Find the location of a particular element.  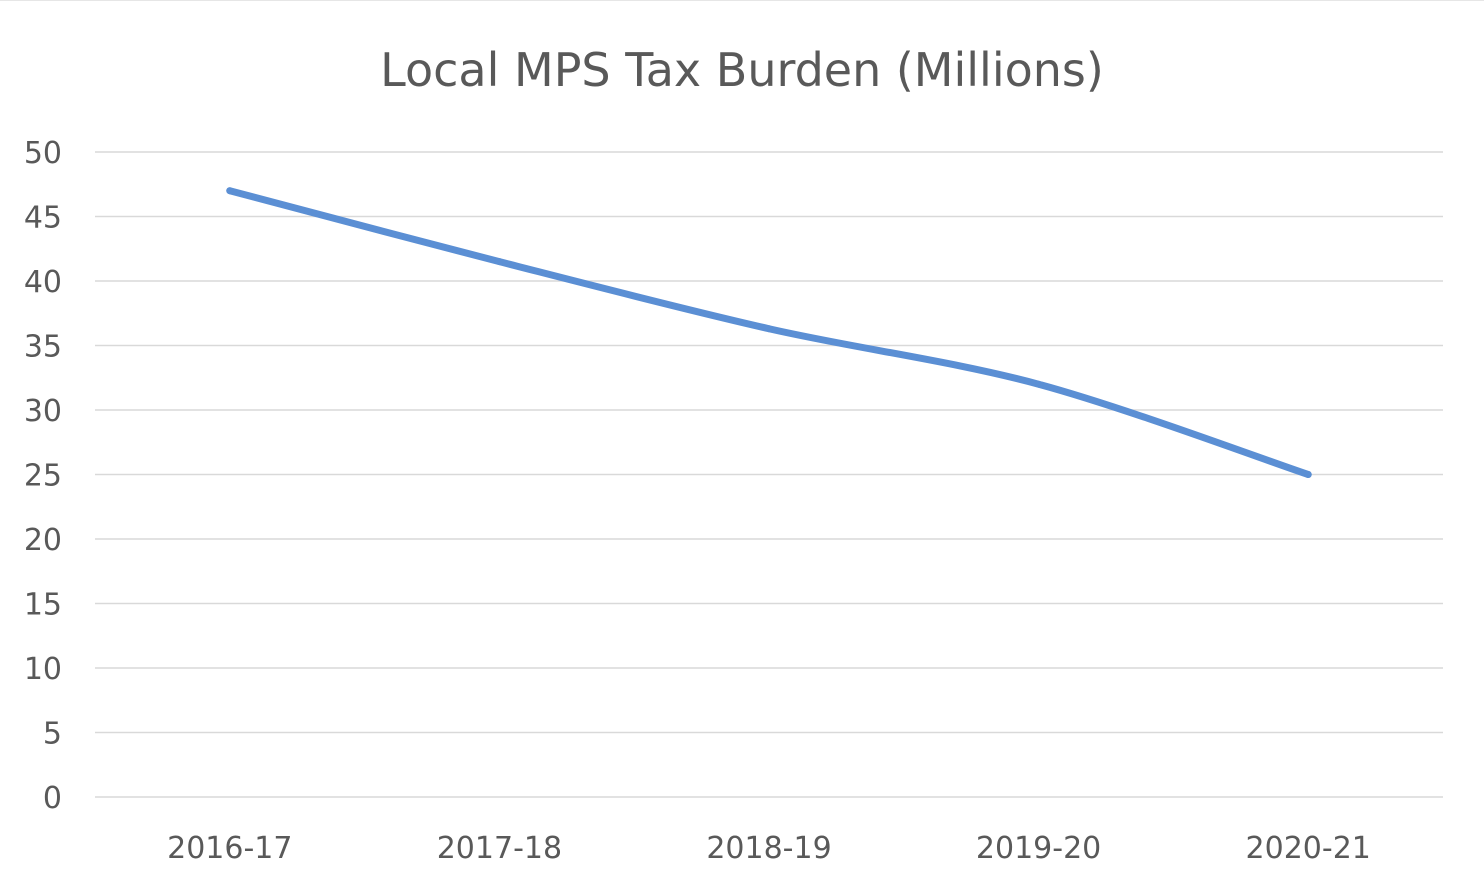

y-tick-label-40: 40 is located at coordinates (43, 282).